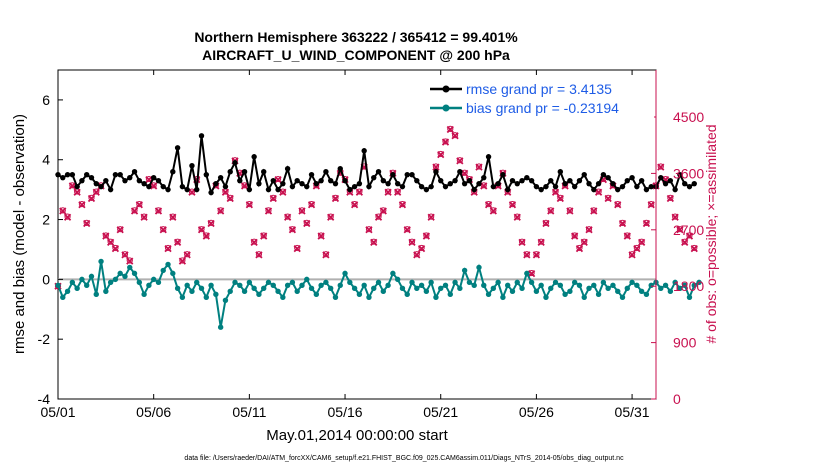  Describe the element at coordinates (46, 220) in the screenshot. I see `y-tick-label-left: 2` at that location.